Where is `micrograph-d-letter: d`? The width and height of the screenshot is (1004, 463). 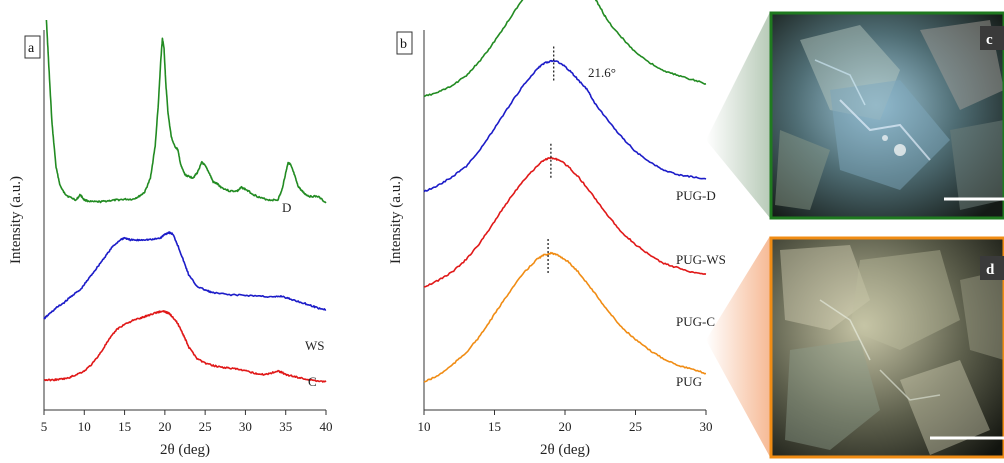
micrograph-d-letter: d is located at coordinates (990, 270).